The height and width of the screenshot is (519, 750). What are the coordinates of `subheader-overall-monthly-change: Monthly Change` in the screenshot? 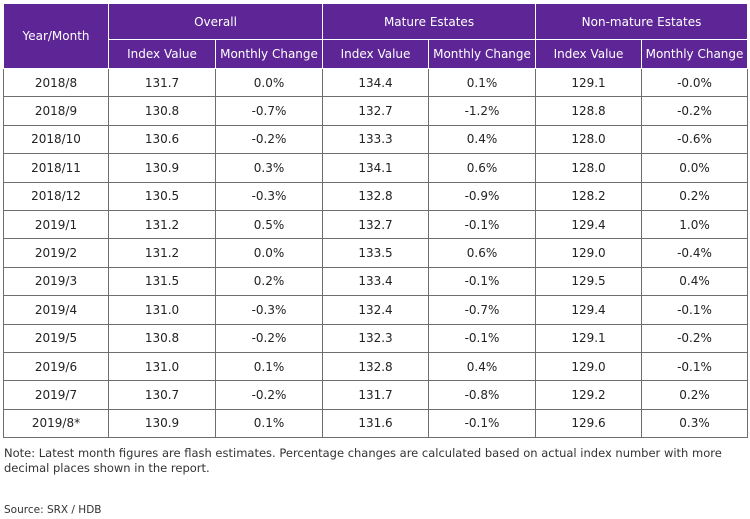 It's located at (269, 54).